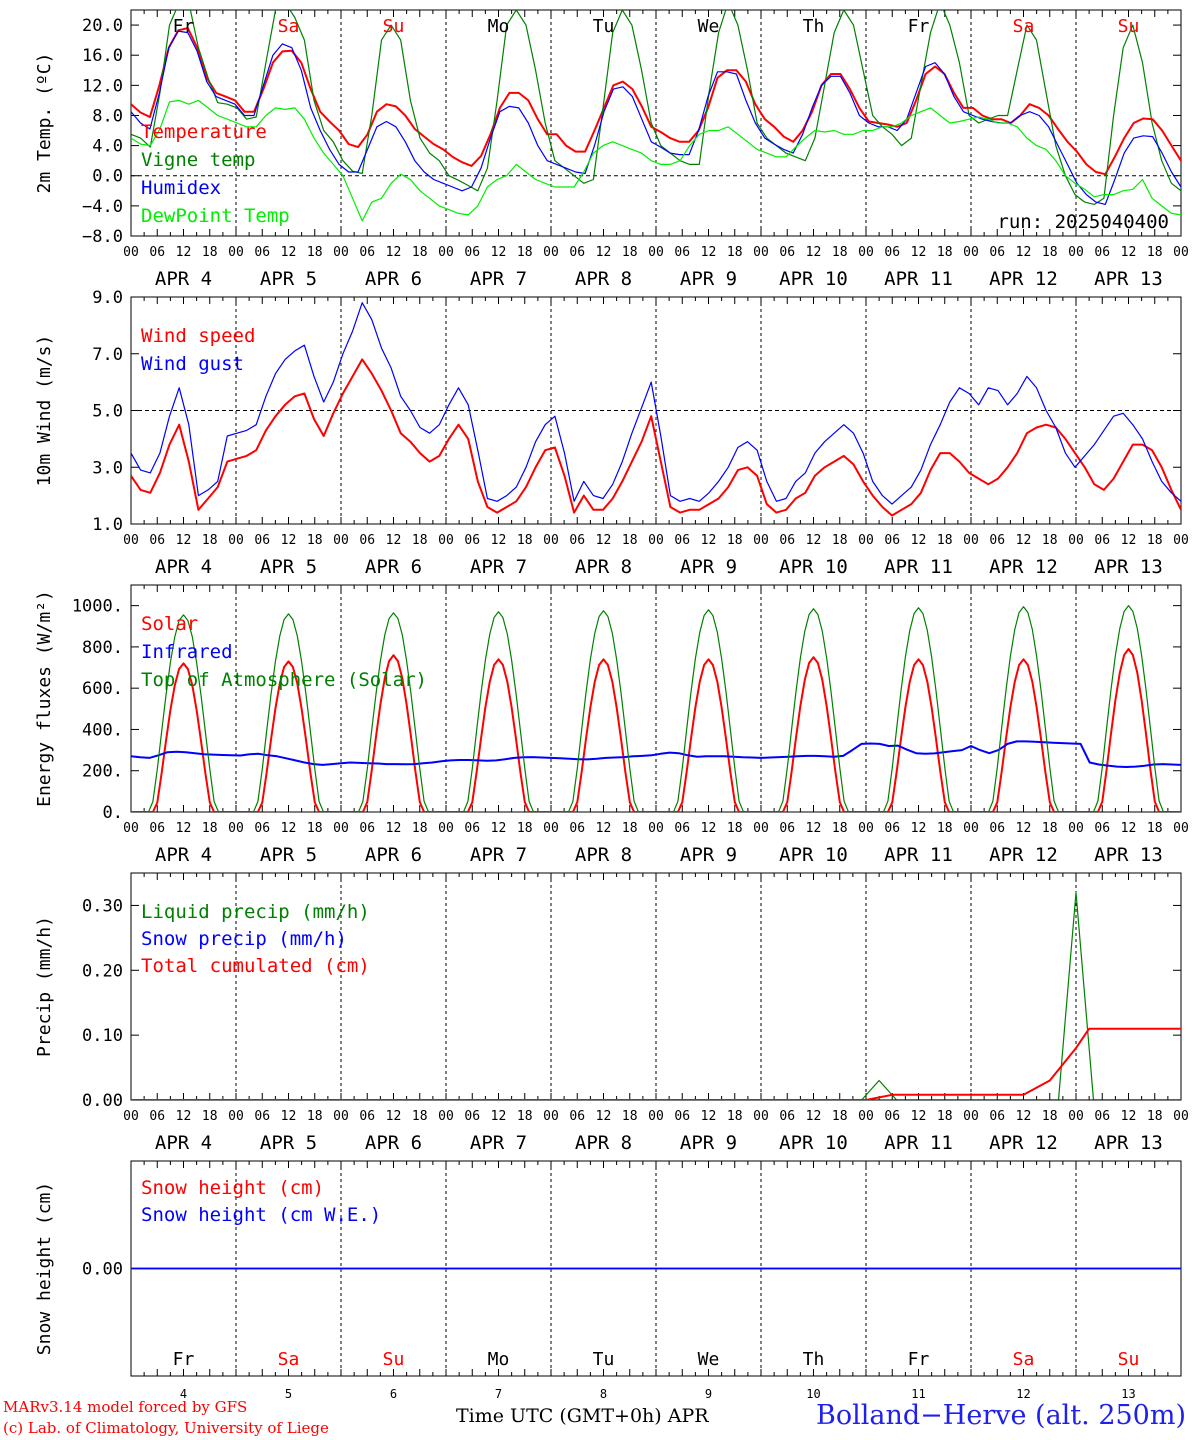 The height and width of the screenshot is (1440, 1194). I want to click on legend-entry: Infrared, so click(187, 652).